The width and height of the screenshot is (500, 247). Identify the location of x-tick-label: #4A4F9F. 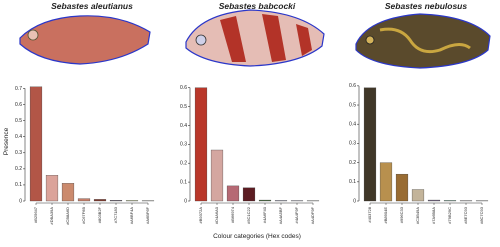
(296, 214).